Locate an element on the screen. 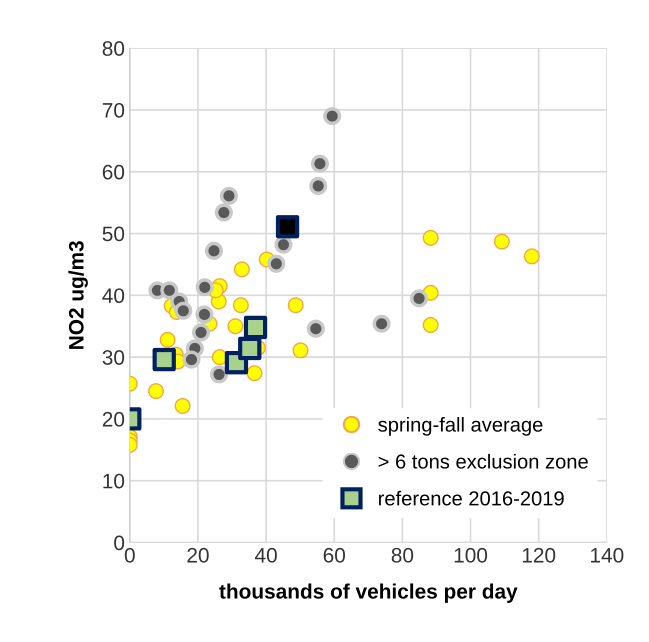 The image size is (649, 642). y-tick-label: 40 is located at coordinates (113, 296).